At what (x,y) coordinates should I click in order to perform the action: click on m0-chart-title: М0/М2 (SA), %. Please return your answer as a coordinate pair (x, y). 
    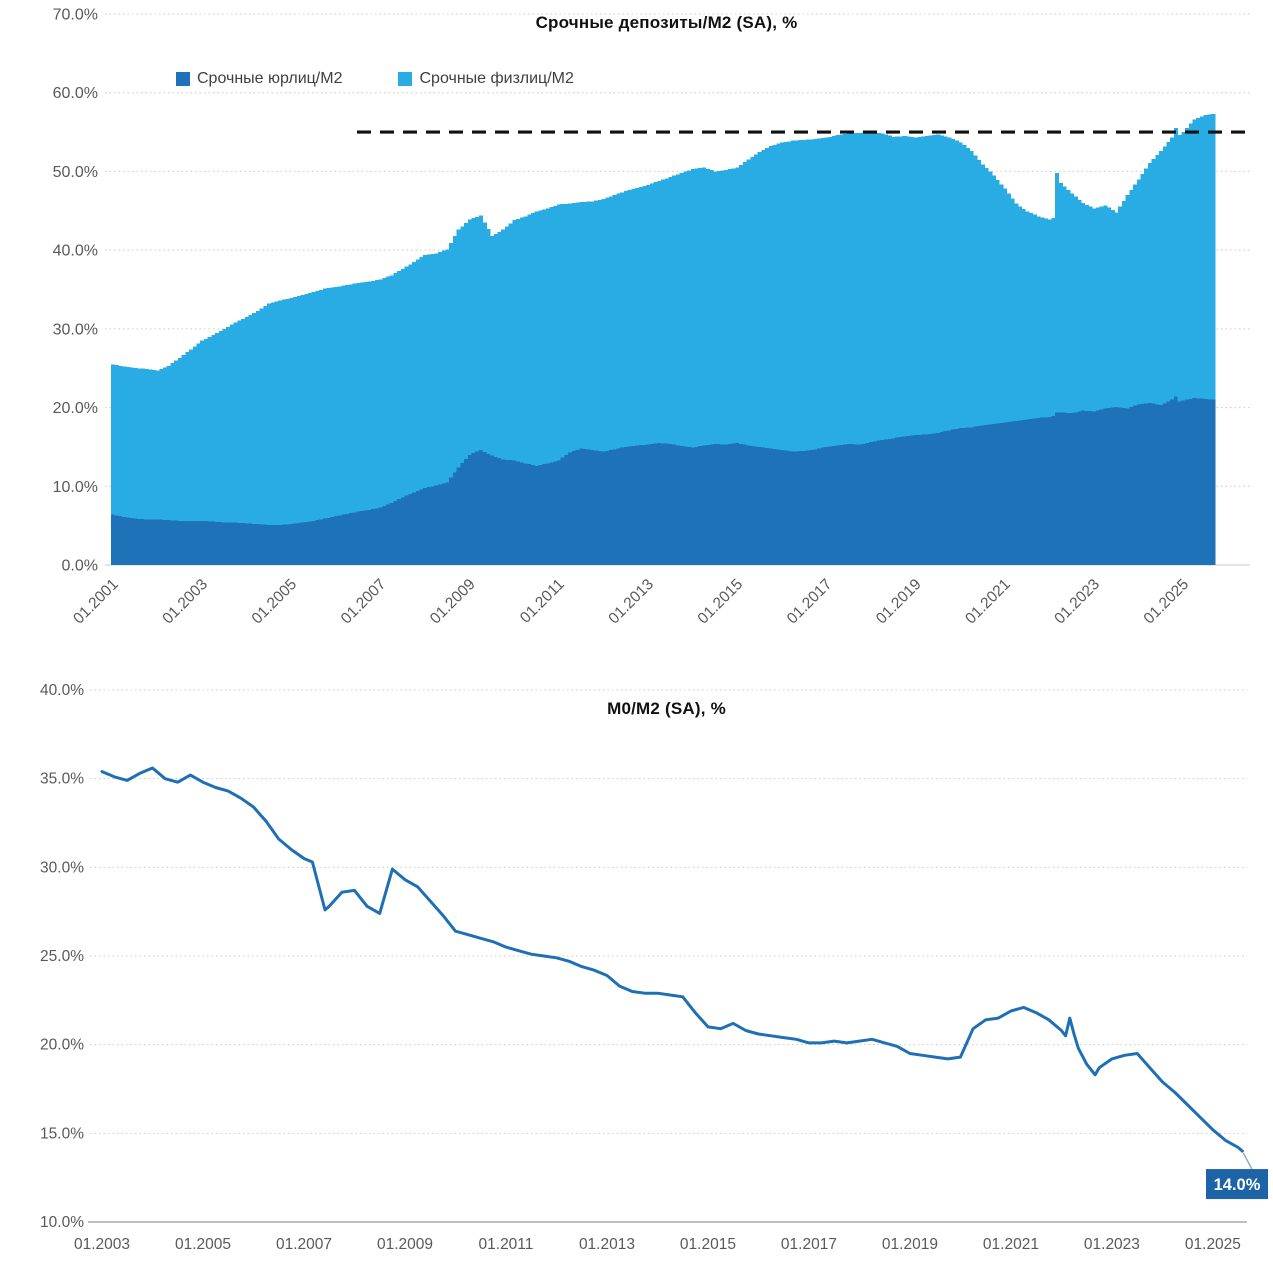
    Looking at the image, I should click on (666, 708).